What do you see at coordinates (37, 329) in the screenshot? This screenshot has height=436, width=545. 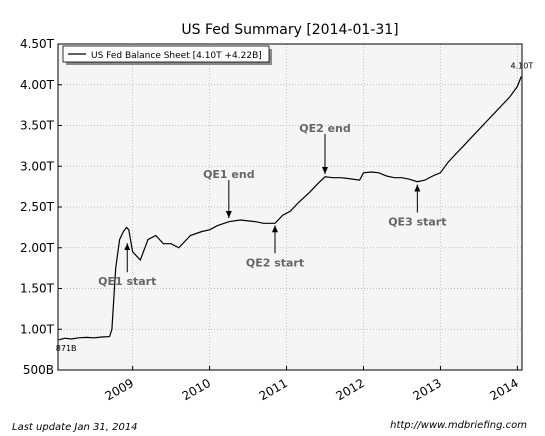 I see `y-tick-label: 1.00T` at bounding box center [37, 329].